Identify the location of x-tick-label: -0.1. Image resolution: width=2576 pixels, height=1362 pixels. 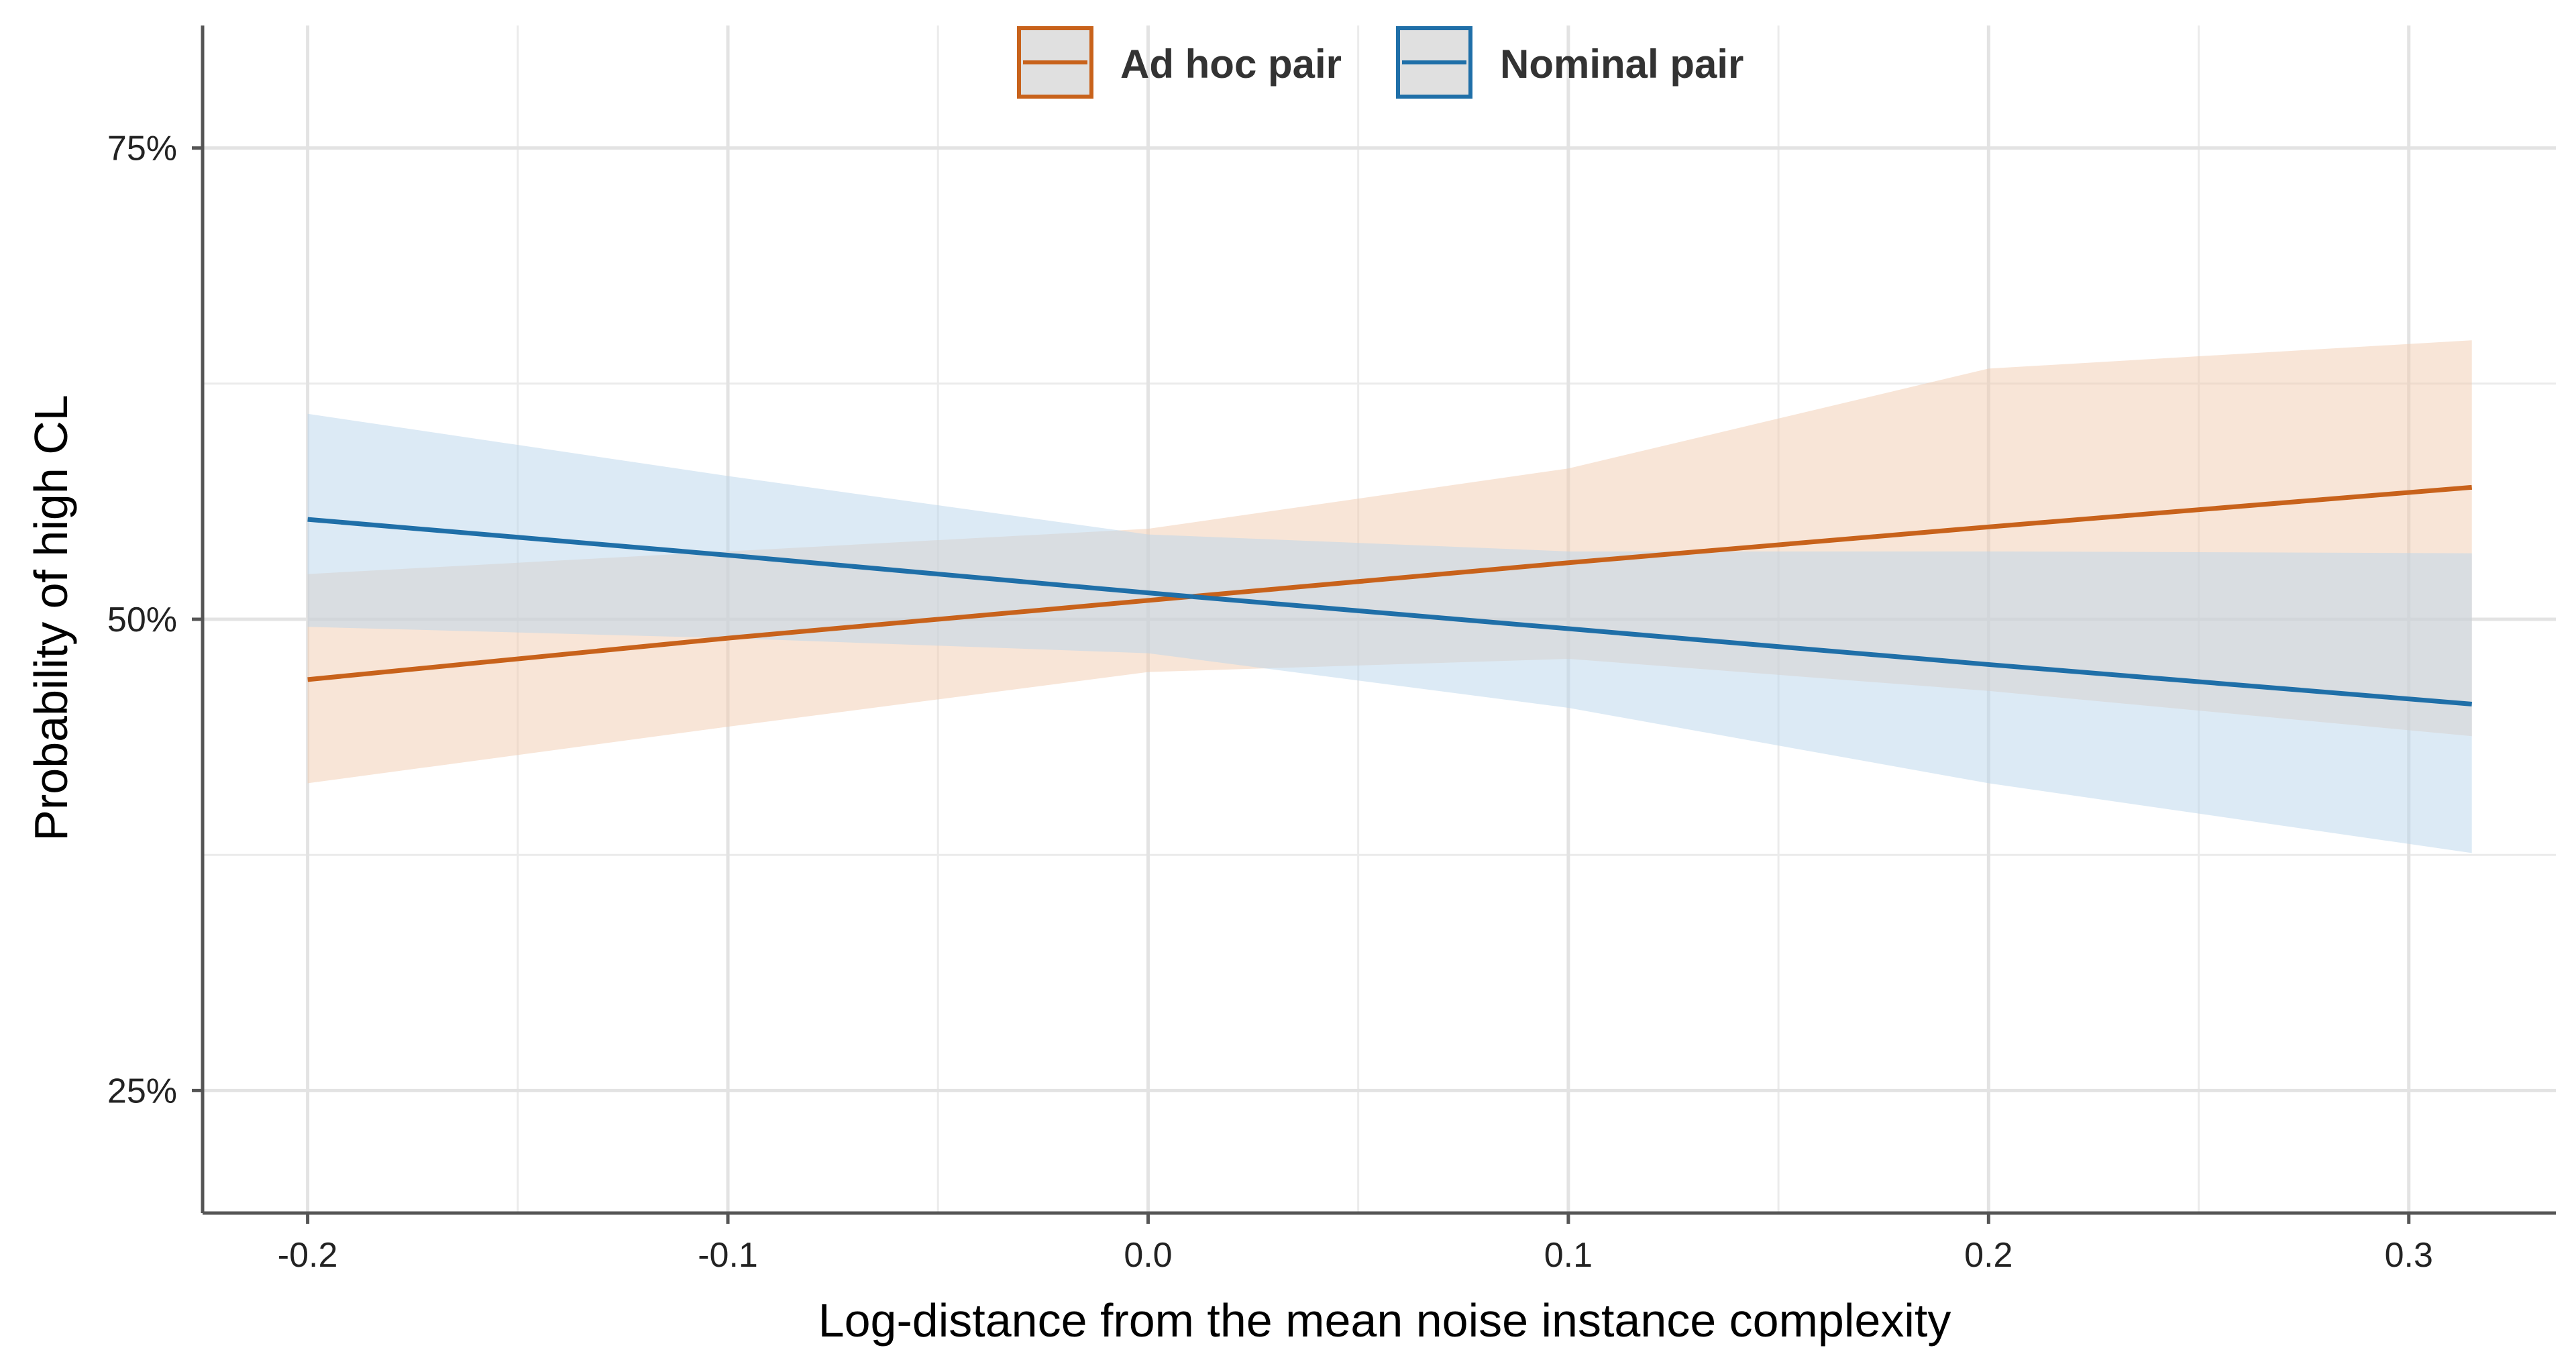
(728, 1255).